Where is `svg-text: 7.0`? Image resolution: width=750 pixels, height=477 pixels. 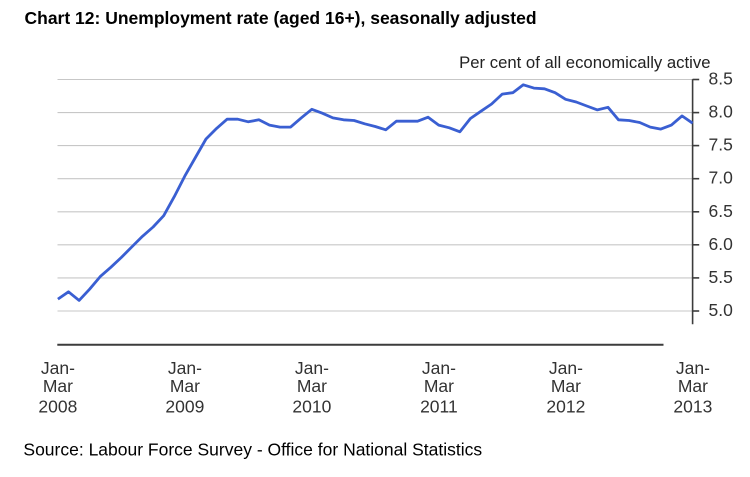 svg-text: 7.0 is located at coordinates (721, 178).